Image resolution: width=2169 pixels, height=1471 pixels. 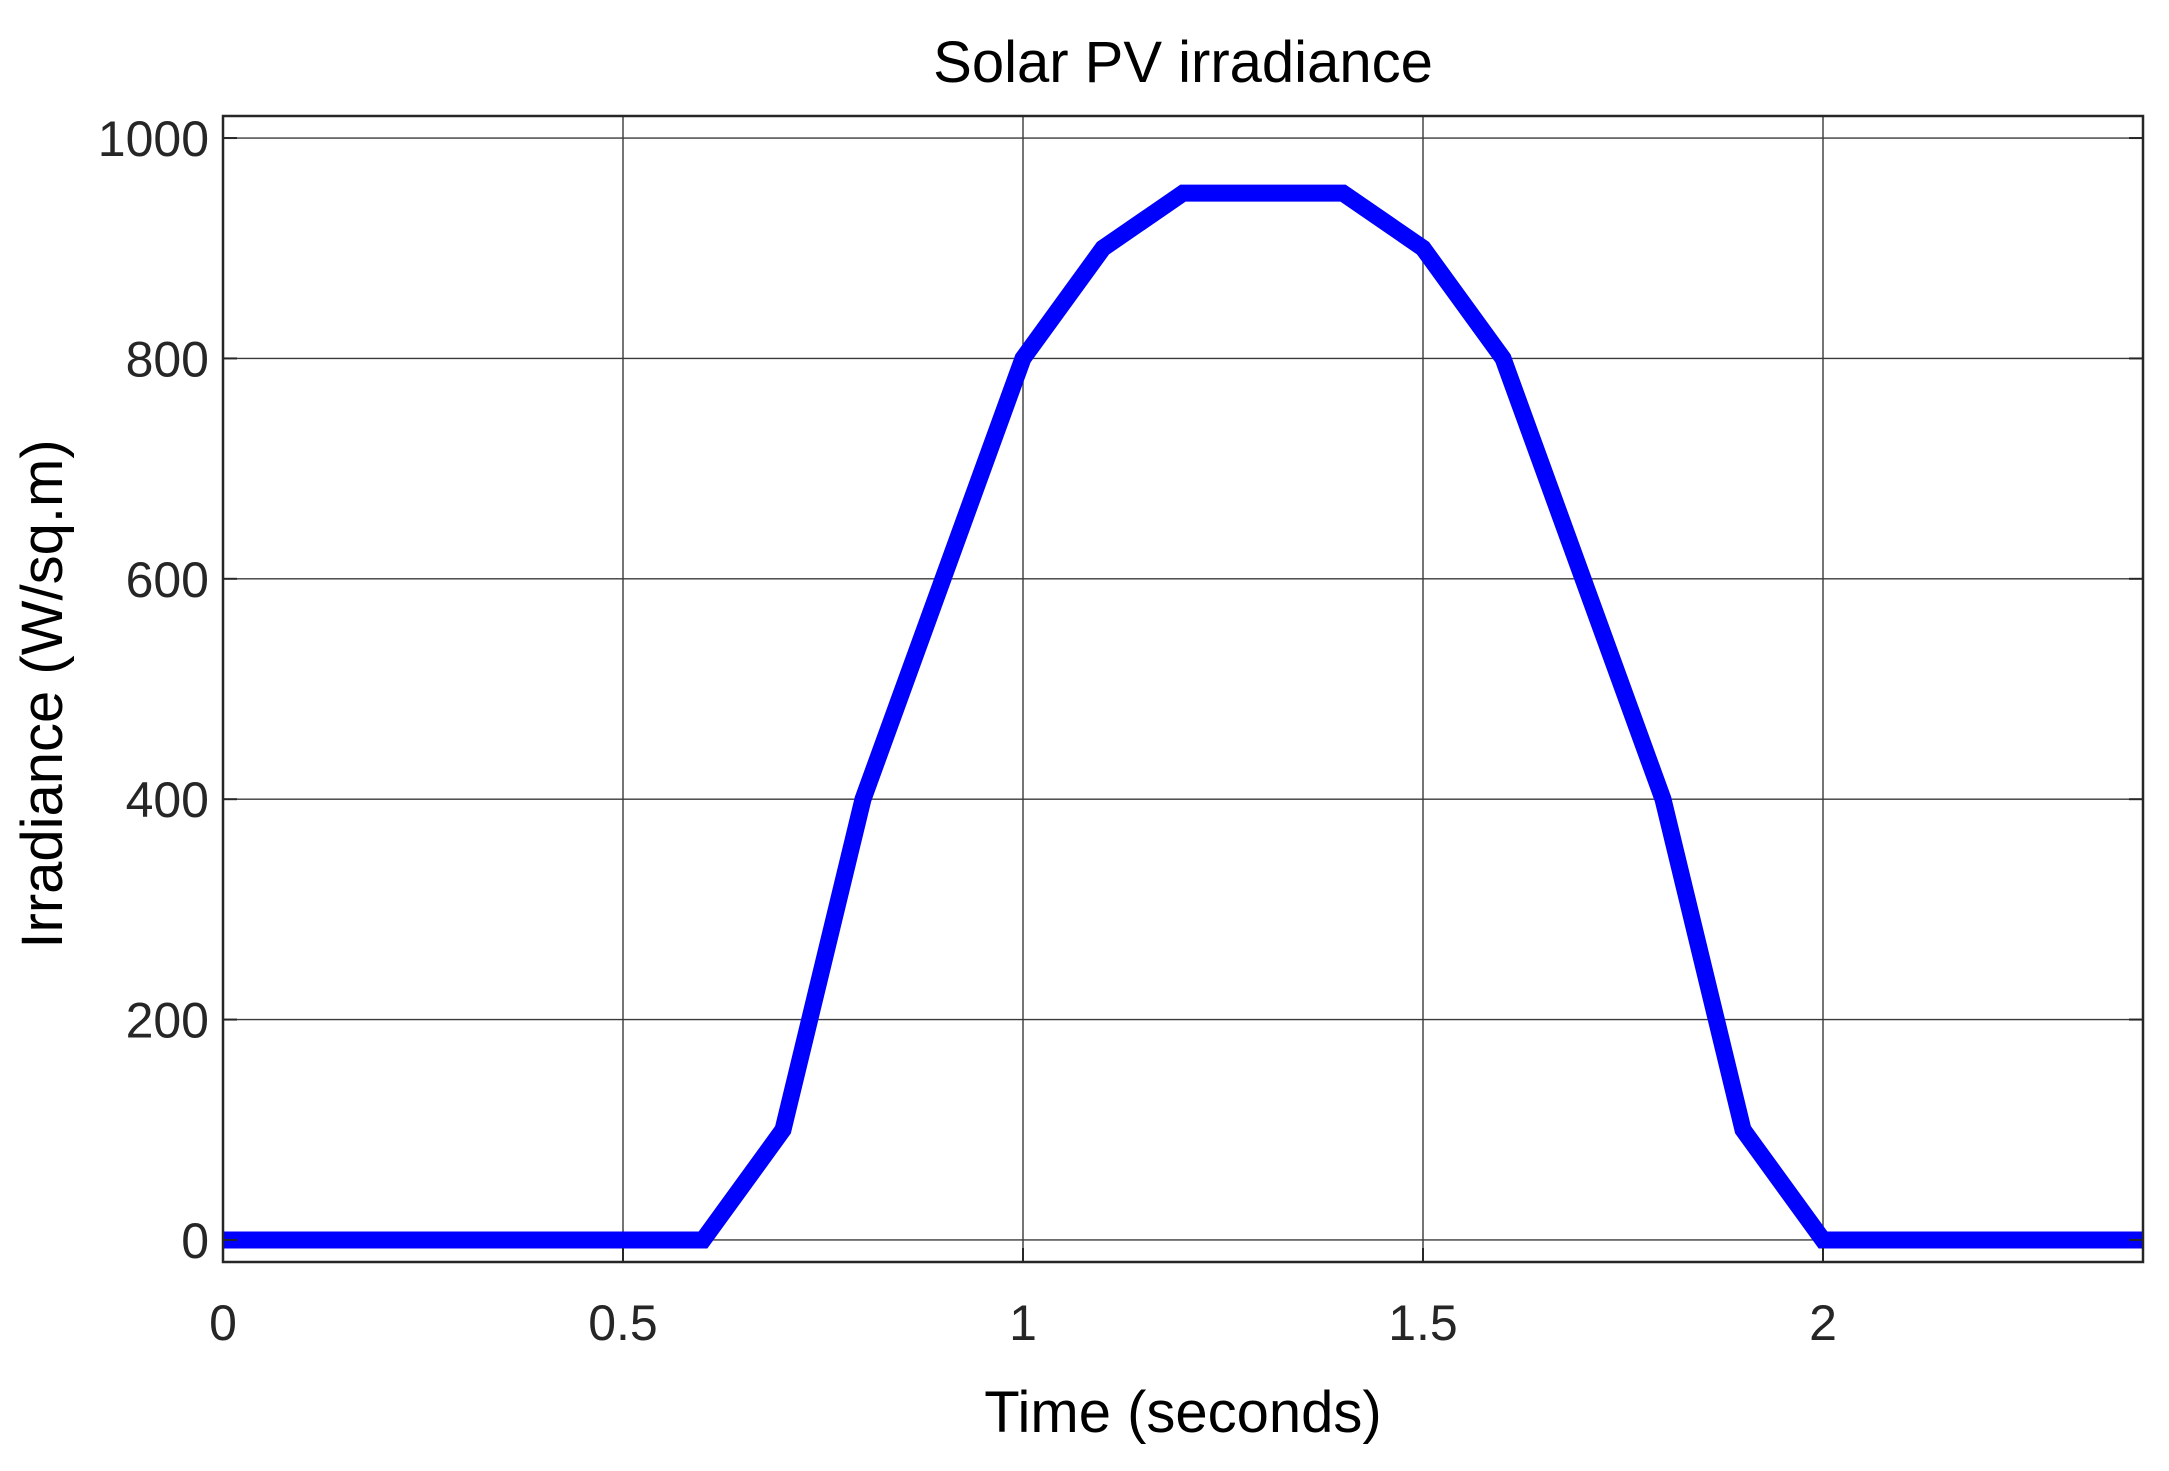 I want to click on y-tick-label: 0, so click(x=195, y=1241).